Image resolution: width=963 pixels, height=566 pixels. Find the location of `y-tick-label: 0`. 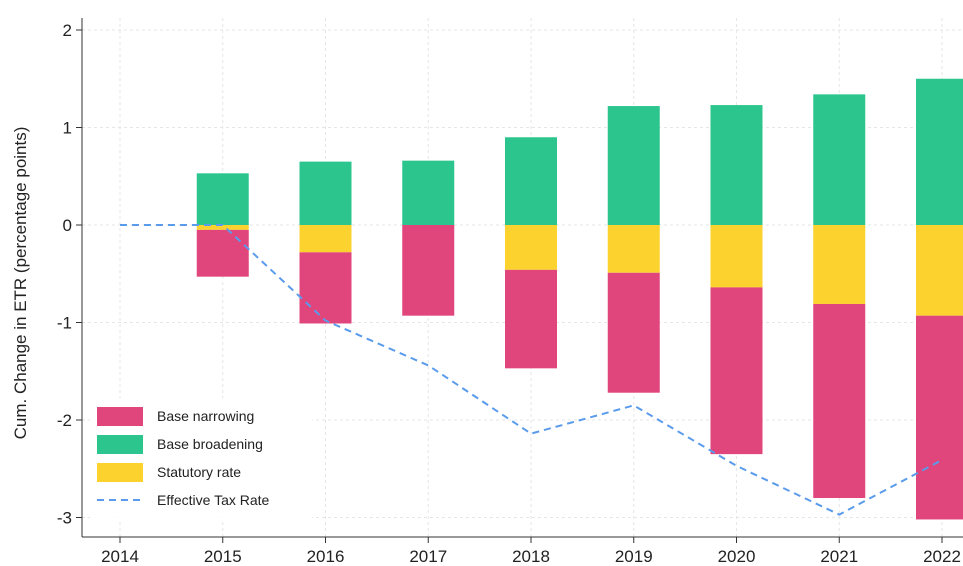

y-tick-label: 0 is located at coordinates (67, 225).